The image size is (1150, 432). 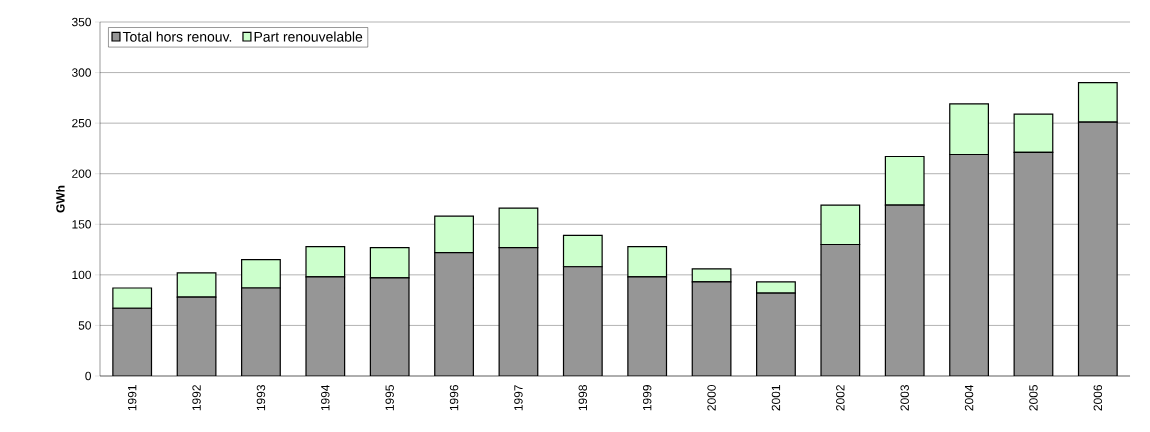 What do you see at coordinates (81, 22) in the screenshot?
I see `y-tick-label: 350` at bounding box center [81, 22].